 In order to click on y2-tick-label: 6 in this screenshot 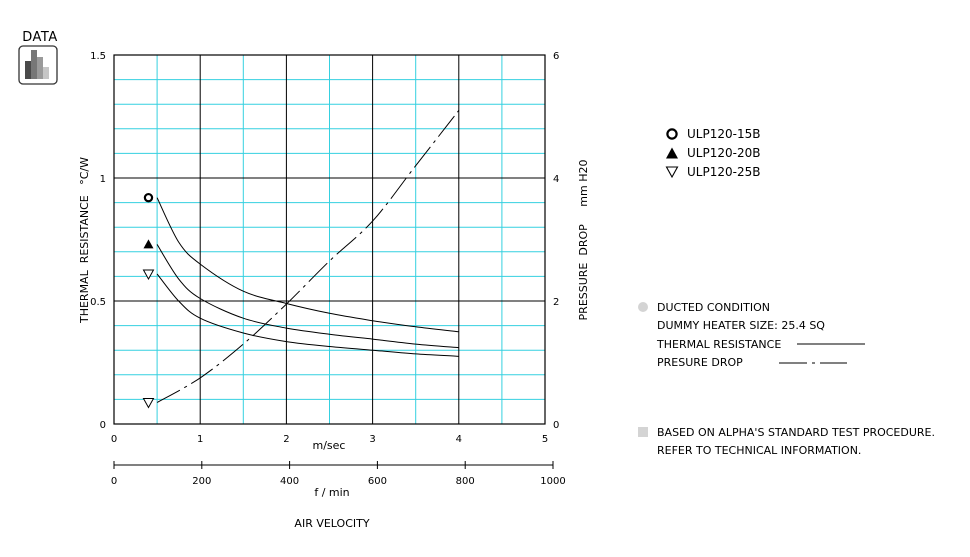, I will do `click(556, 56)`.